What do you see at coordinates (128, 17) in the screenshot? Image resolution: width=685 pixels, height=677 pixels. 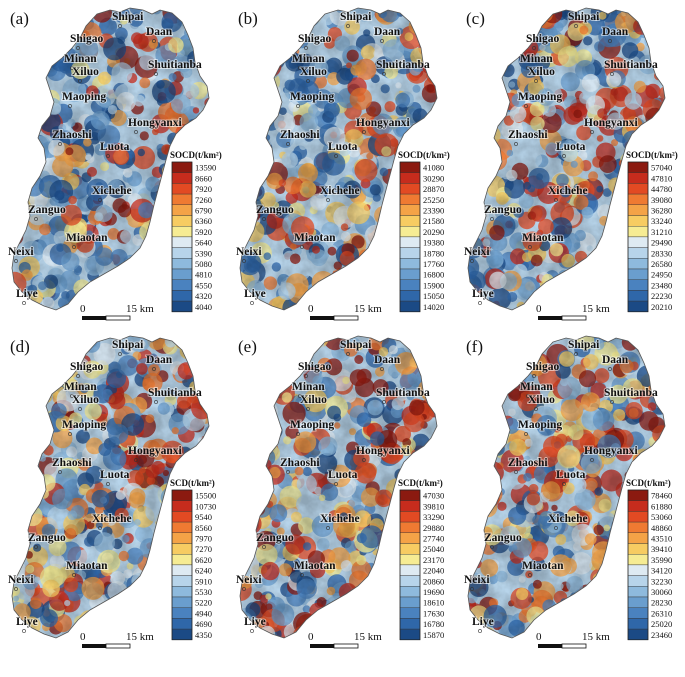 I see `place-label: Shipai` at bounding box center [128, 17].